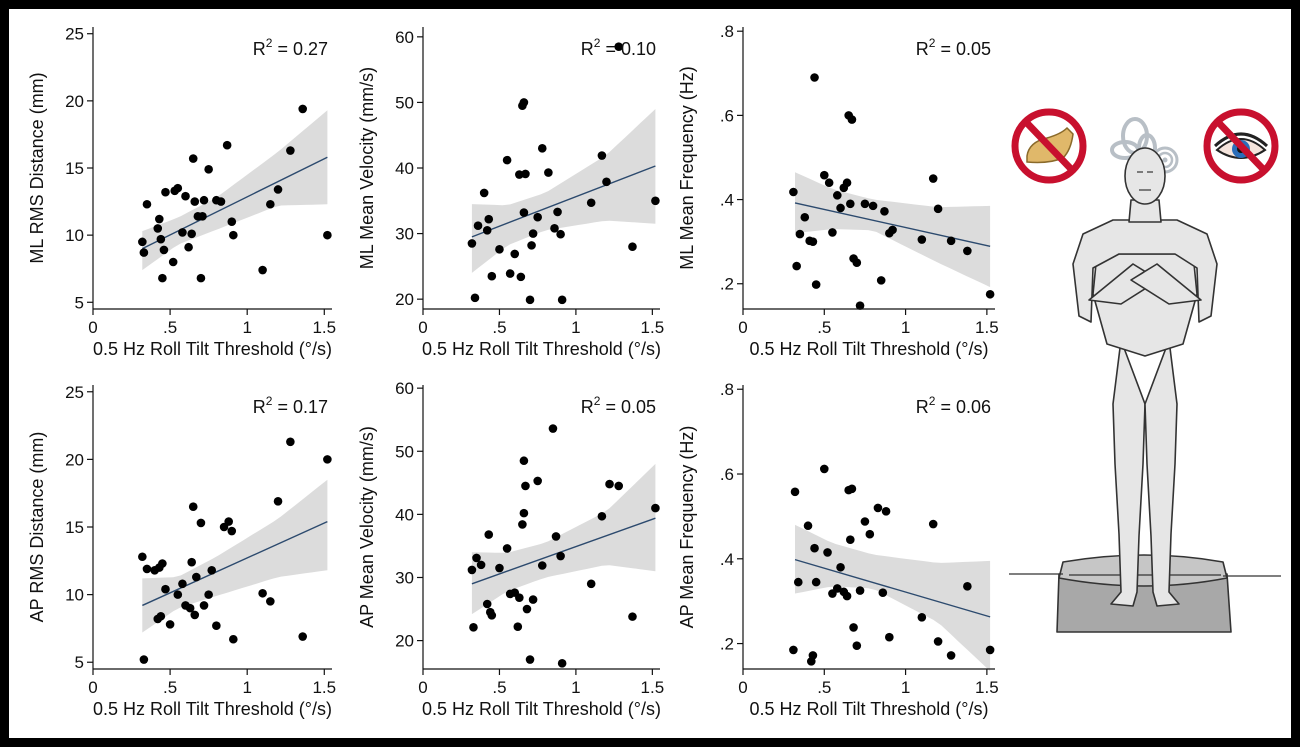 The height and width of the screenshot is (747, 1300). I want to click on r-squared-value: = 0.17, so click(300, 407).